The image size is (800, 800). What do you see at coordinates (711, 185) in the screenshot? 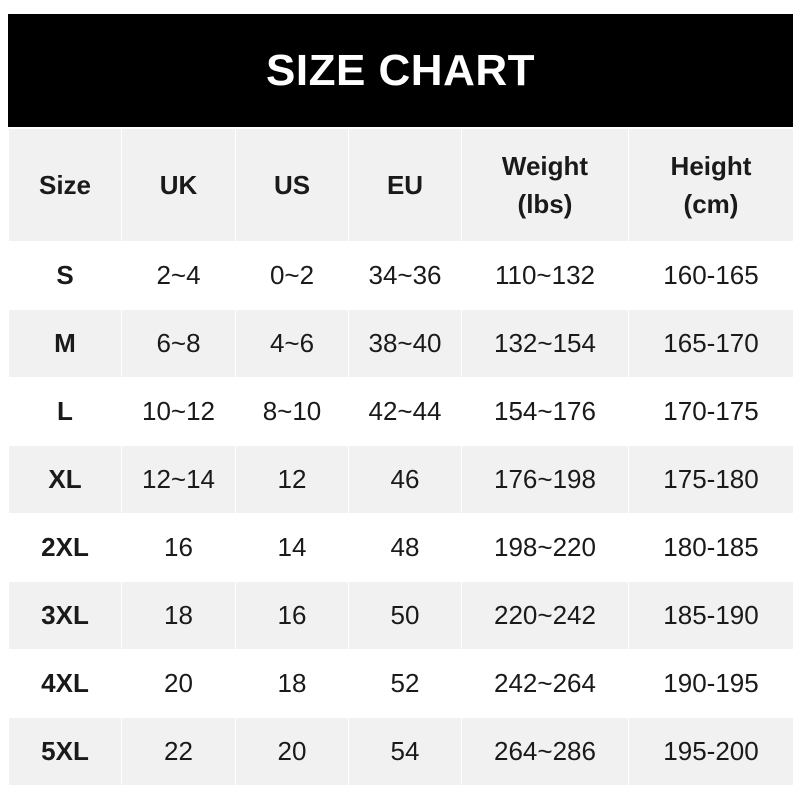
I see `column-header-height: Height (cm)` at bounding box center [711, 185].